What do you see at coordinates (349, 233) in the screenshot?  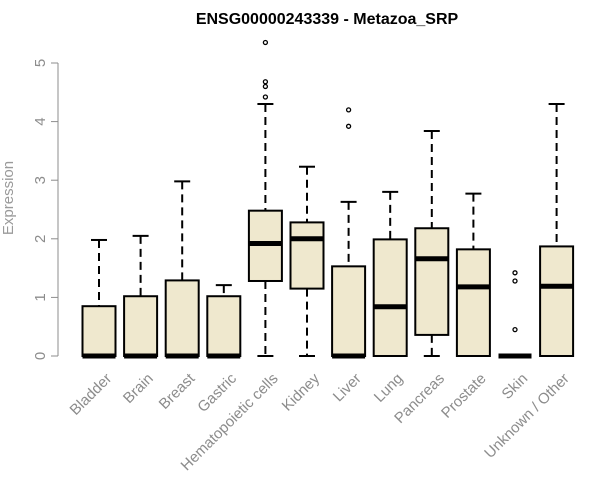 I see `box-liver` at bounding box center [349, 233].